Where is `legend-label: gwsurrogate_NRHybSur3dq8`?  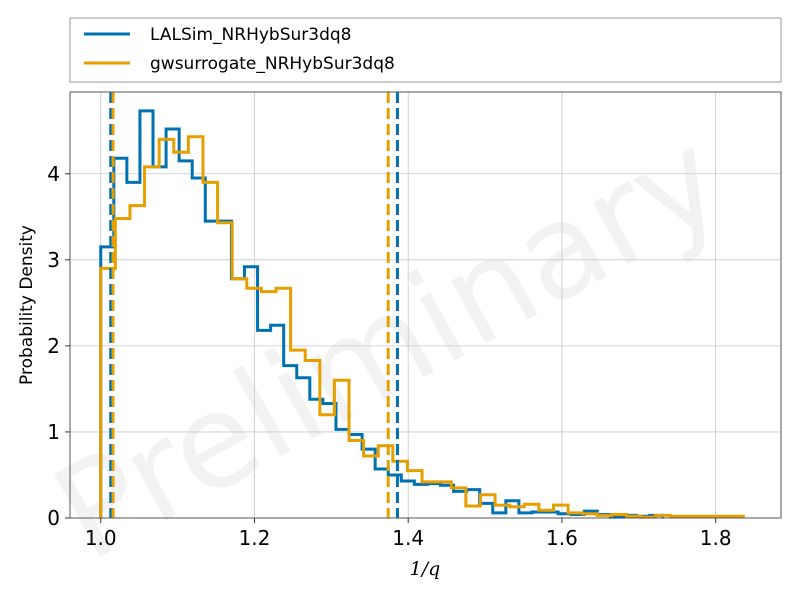
legend-label: gwsurrogate_NRHybSur3dq8 is located at coordinates (272, 64).